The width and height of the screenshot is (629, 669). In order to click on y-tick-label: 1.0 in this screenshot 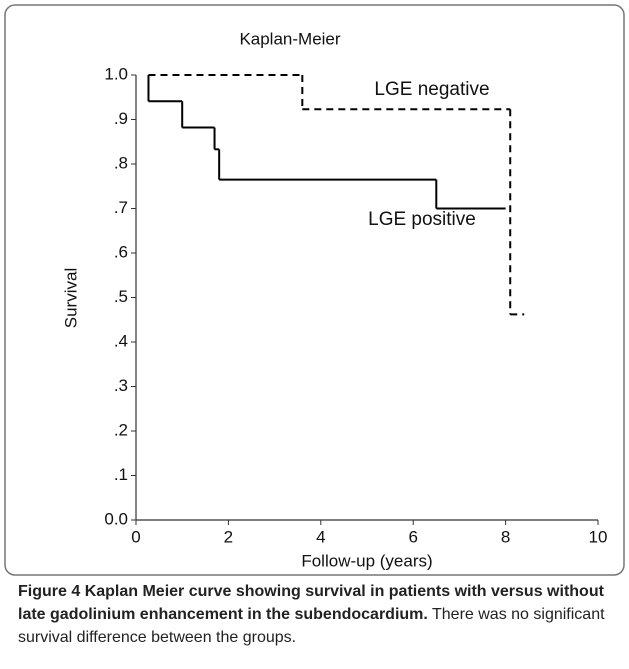, I will do `click(116, 73)`.